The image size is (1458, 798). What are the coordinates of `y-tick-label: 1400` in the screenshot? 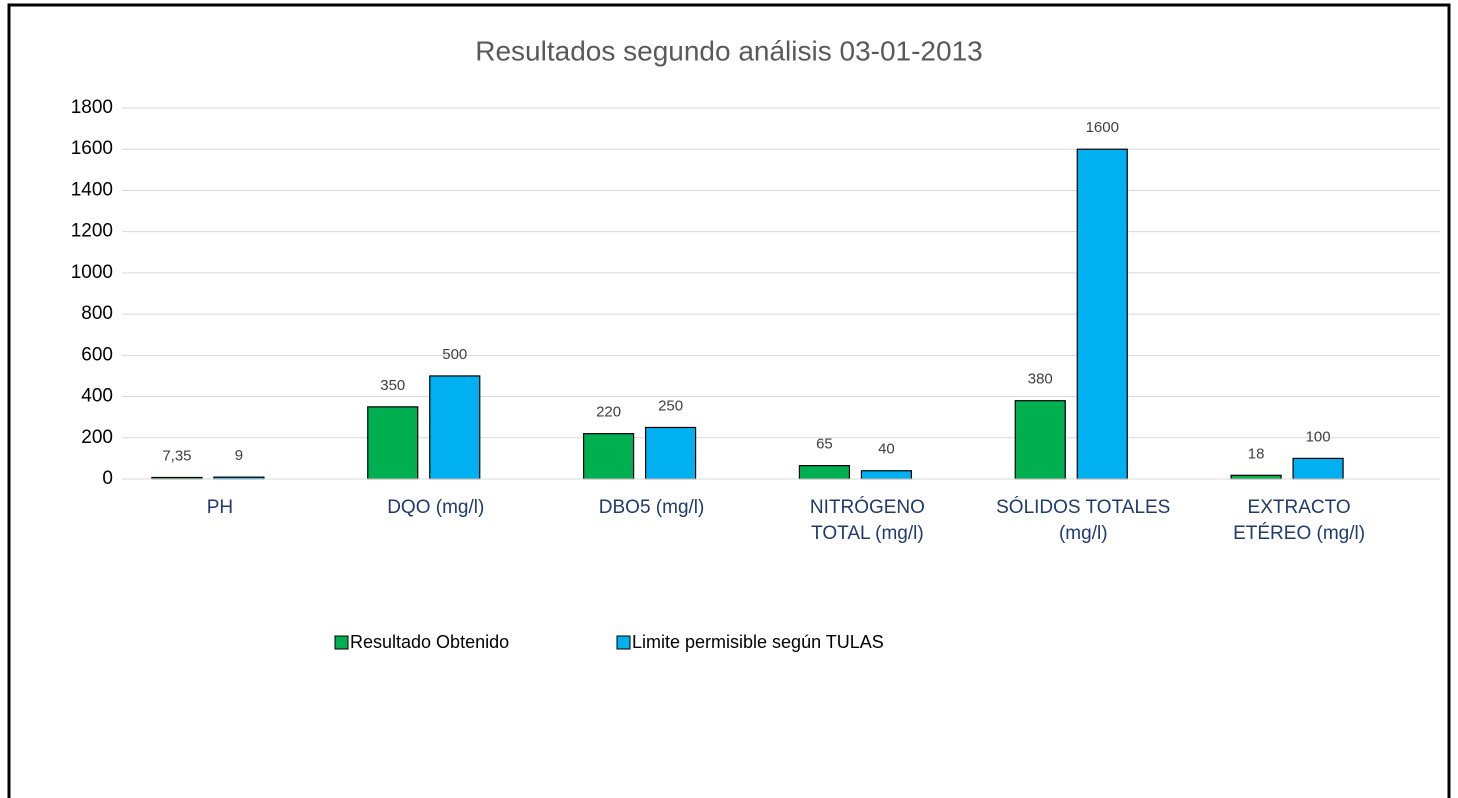 It's located at (92, 189).